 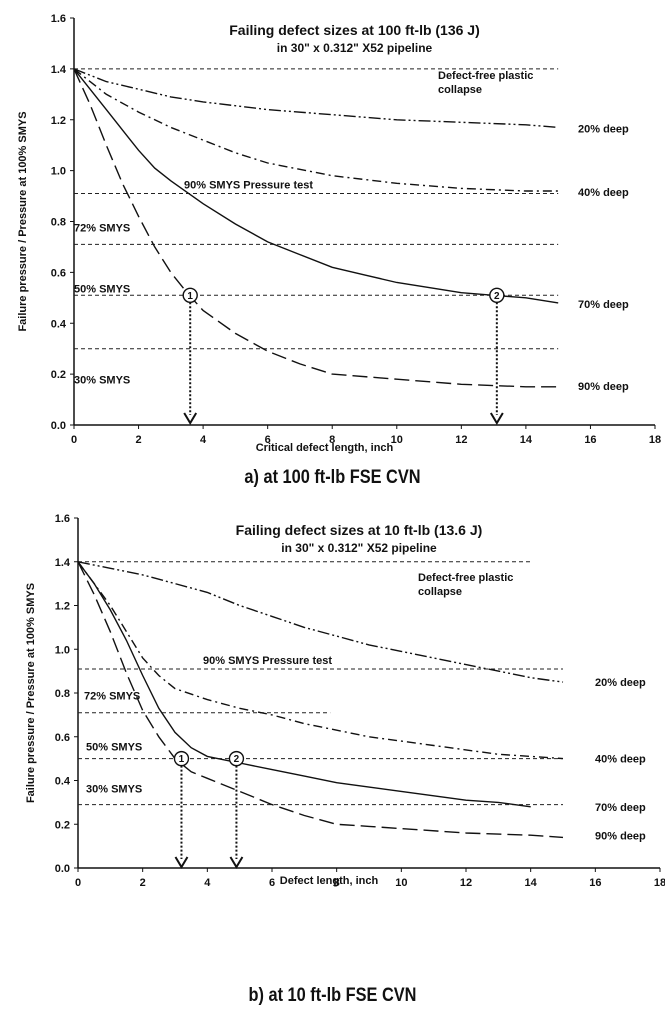 What do you see at coordinates (466, 883) in the screenshot?
I see `chart-b-x-tick-label: 12` at bounding box center [466, 883].